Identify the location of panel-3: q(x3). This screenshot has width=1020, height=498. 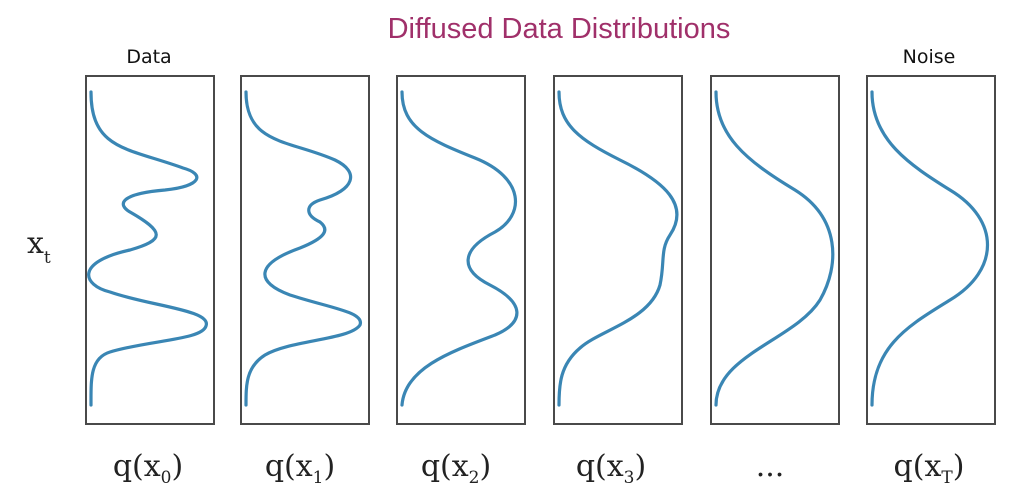
(618, 281).